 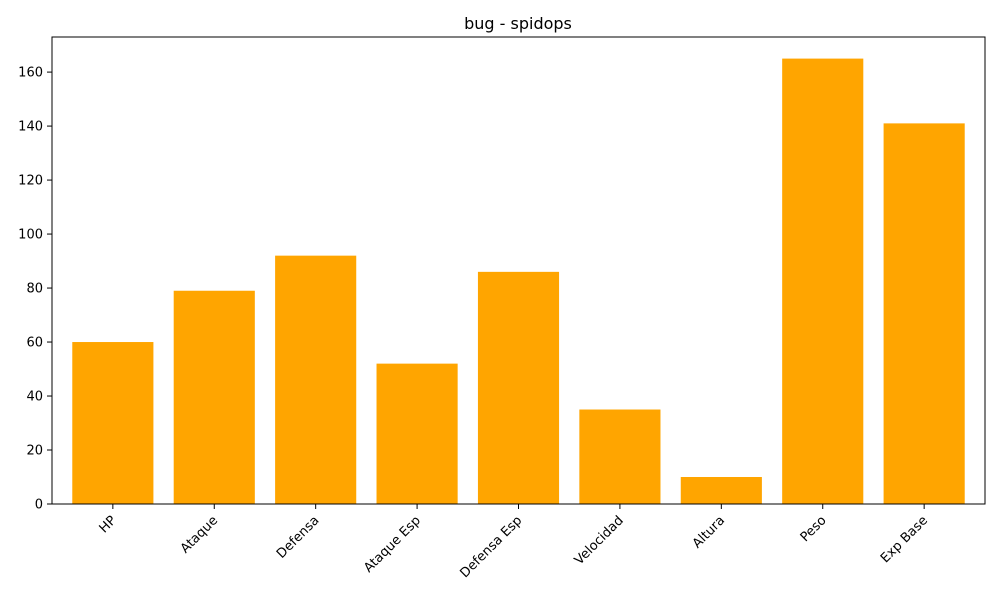 What do you see at coordinates (904, 539) in the screenshot?
I see `x-tick-label: Exp Base` at bounding box center [904, 539].